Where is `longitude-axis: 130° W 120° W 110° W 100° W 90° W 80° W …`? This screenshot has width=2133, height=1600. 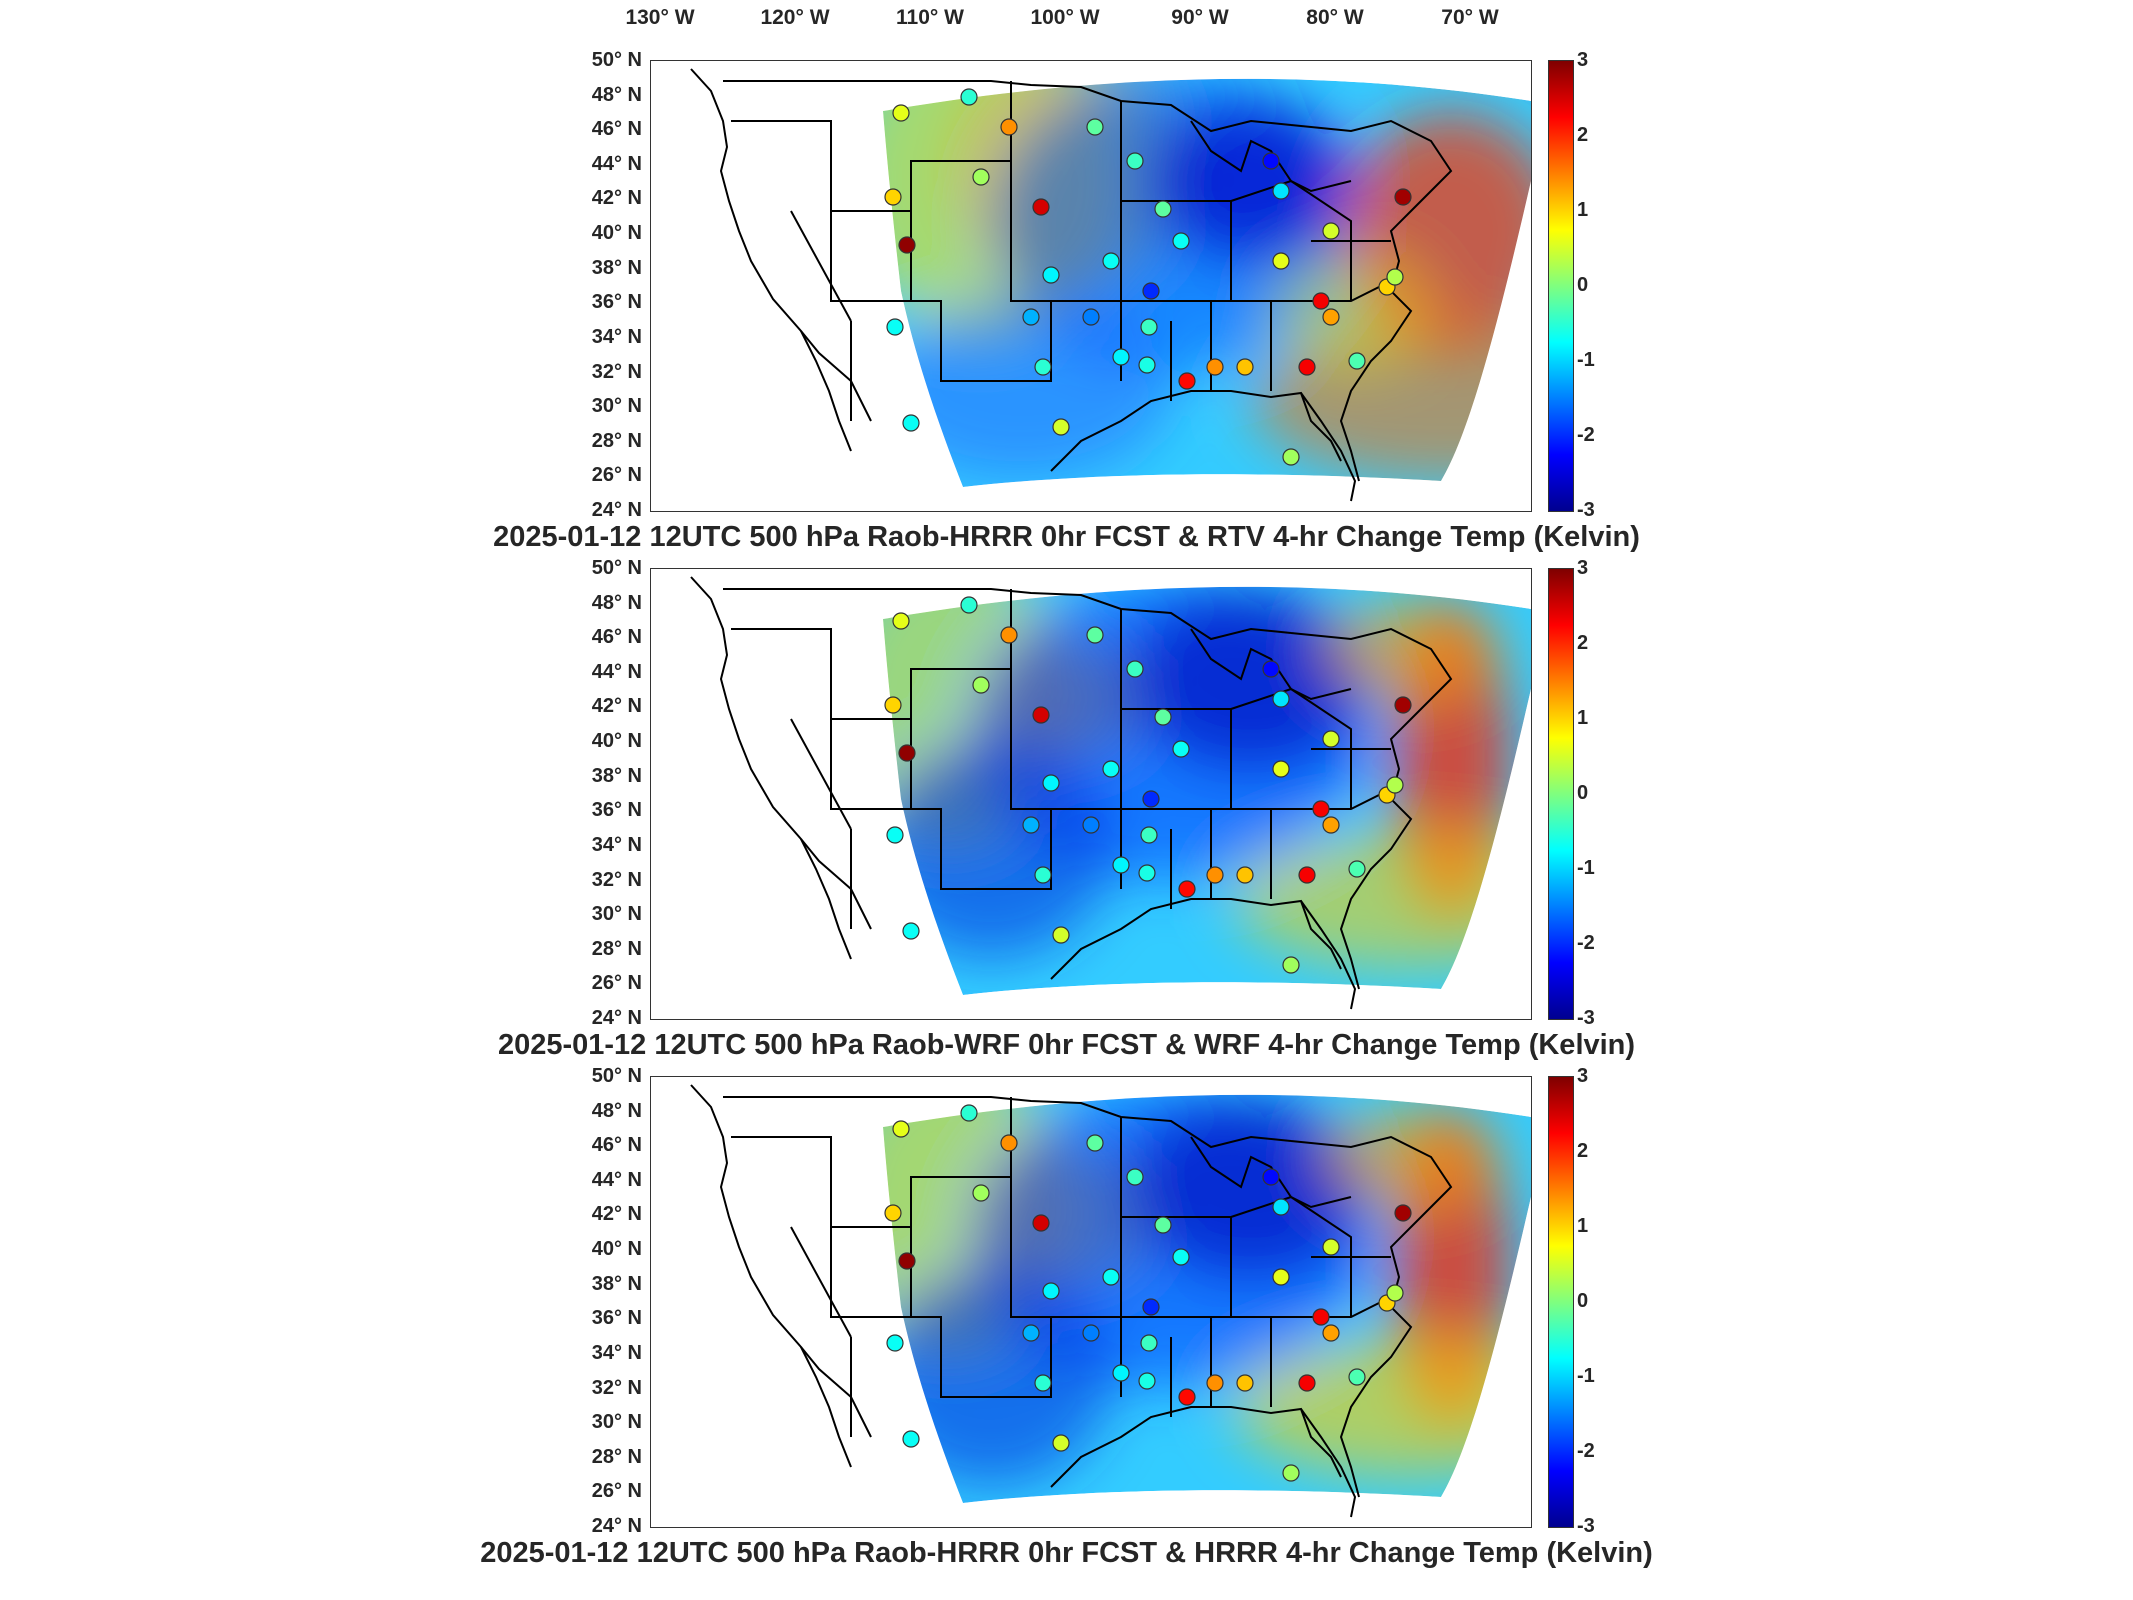
longitude-axis: 130° W 120° W 110° W 100° W 90° W 80° W … is located at coordinates (1066, 20).